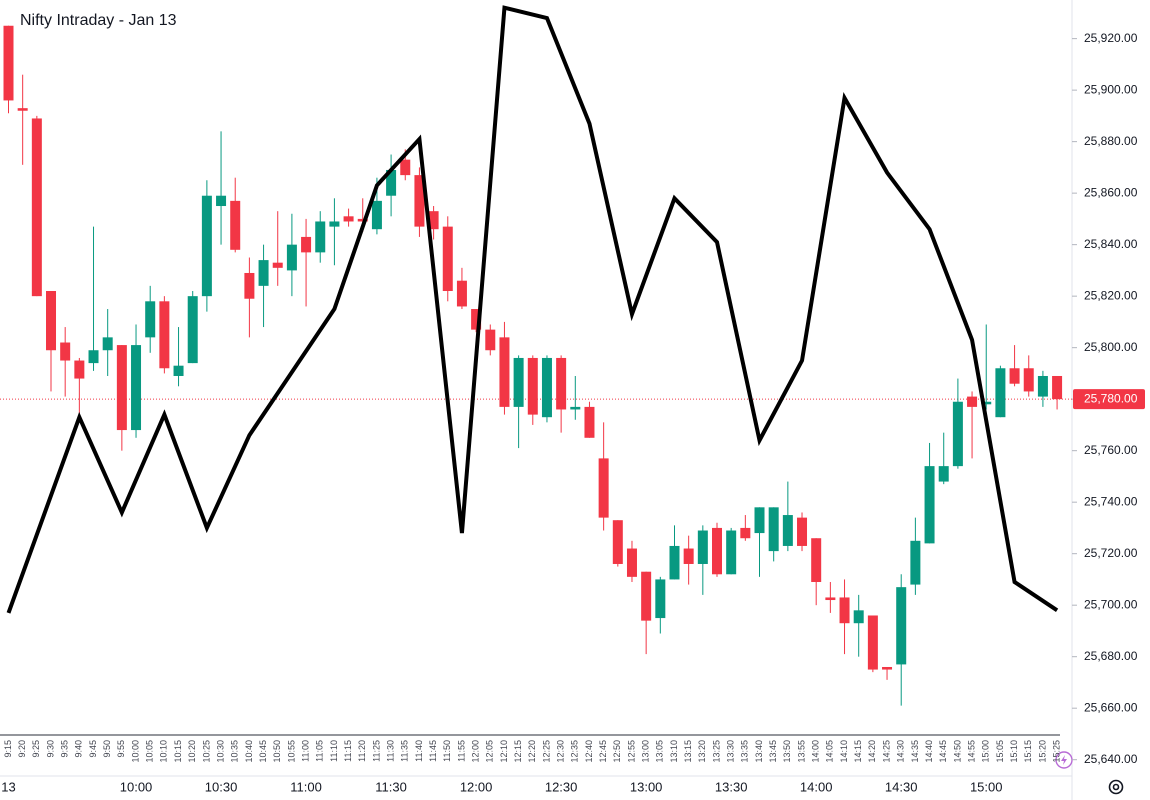 This screenshot has width=1150, height=800. What do you see at coordinates (136, 786) in the screenshot?
I see `x-tick-label: 10:00` at bounding box center [136, 786].